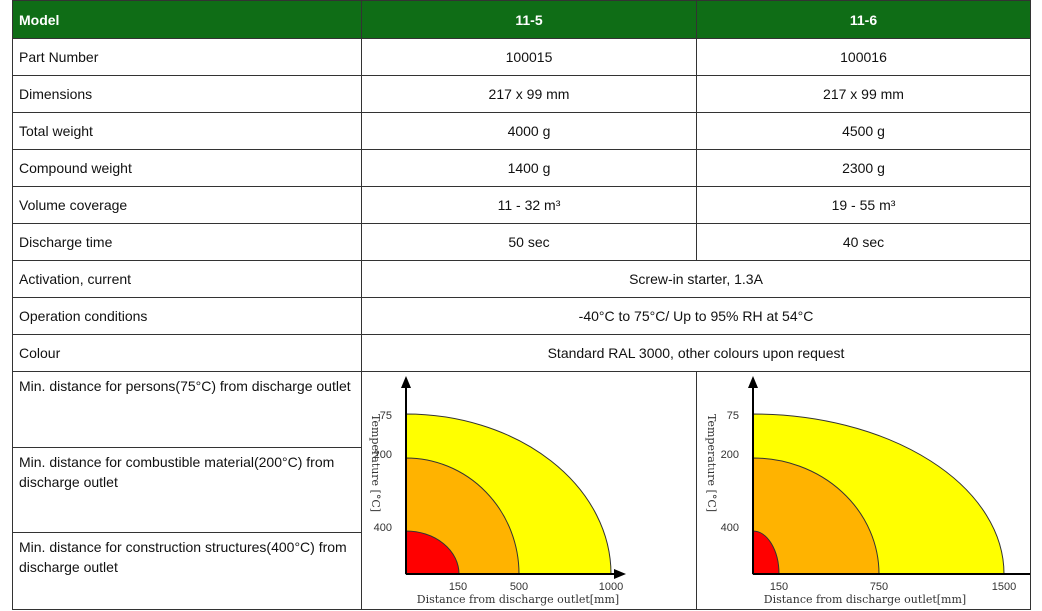 The width and height of the screenshot is (1042, 611). What do you see at coordinates (187, 19) in the screenshot?
I see `header-cell: Model` at bounding box center [187, 19].